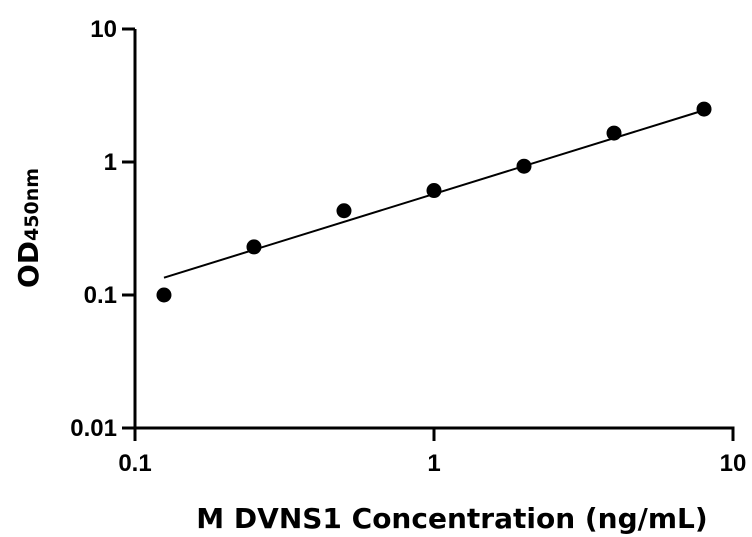 This screenshot has height=537, width=752. I want to click on y-axis-title: OD450nm, so click(28, 228).